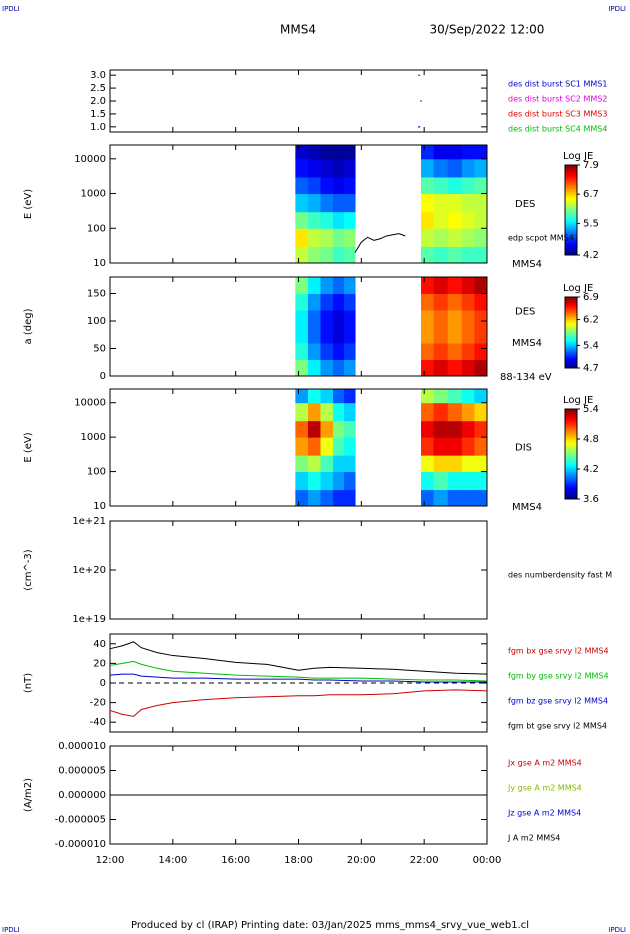 This screenshot has width=630, height=934. What do you see at coordinates (110, 860) in the screenshot?
I see `x-tick-label: 12:00` at bounding box center [110, 860].